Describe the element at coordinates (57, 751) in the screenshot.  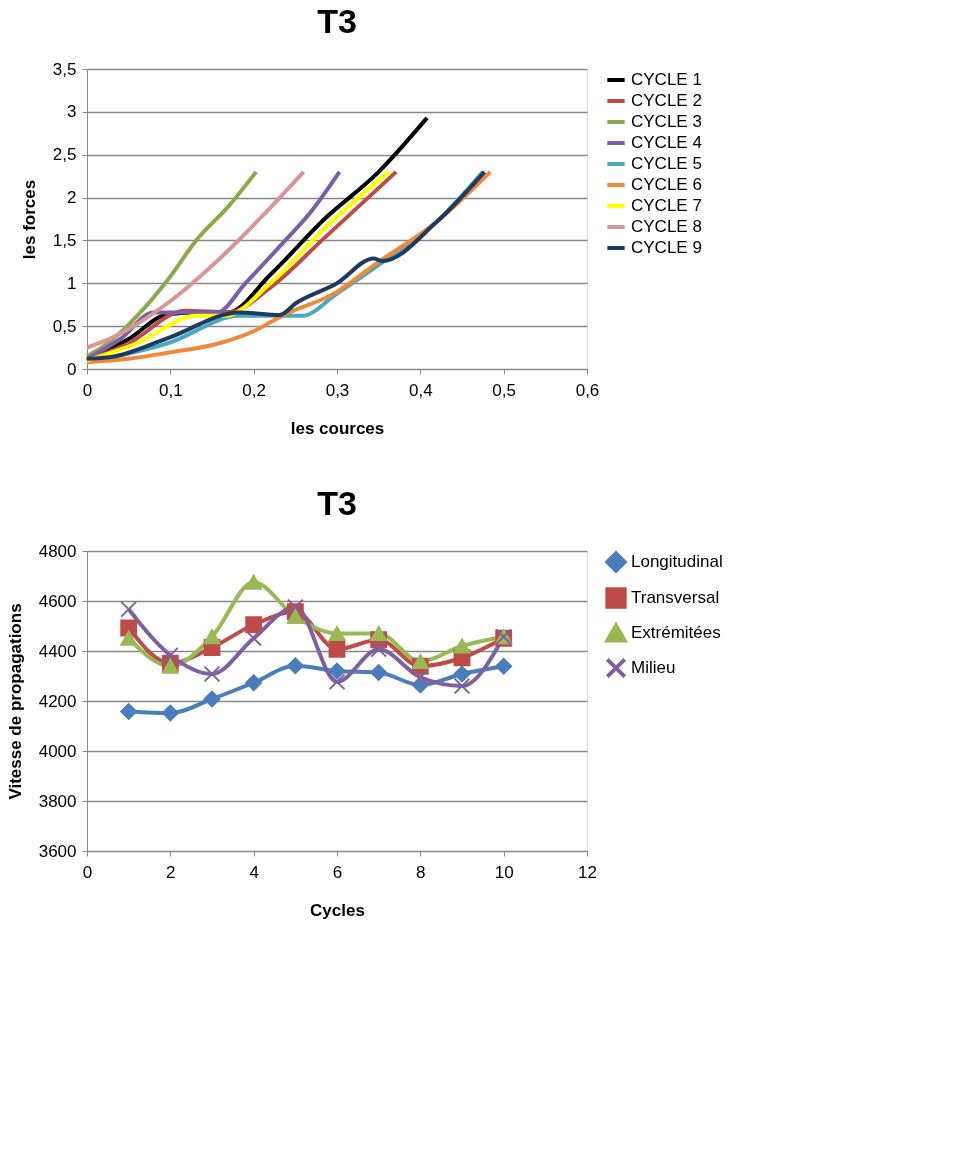
I see `y-tick-label: 4000` at that location.